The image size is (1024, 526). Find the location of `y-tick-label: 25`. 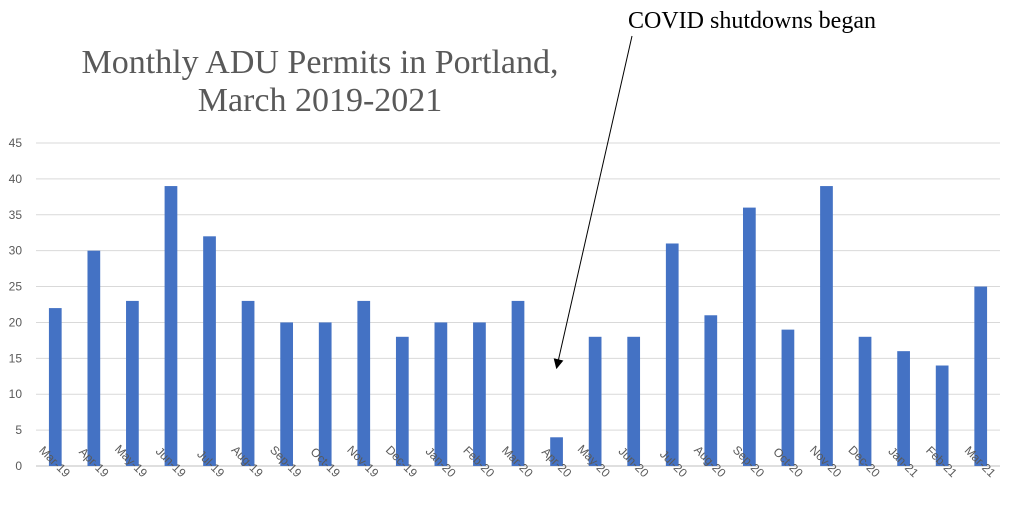

y-tick-label: 25 is located at coordinates (16, 287).